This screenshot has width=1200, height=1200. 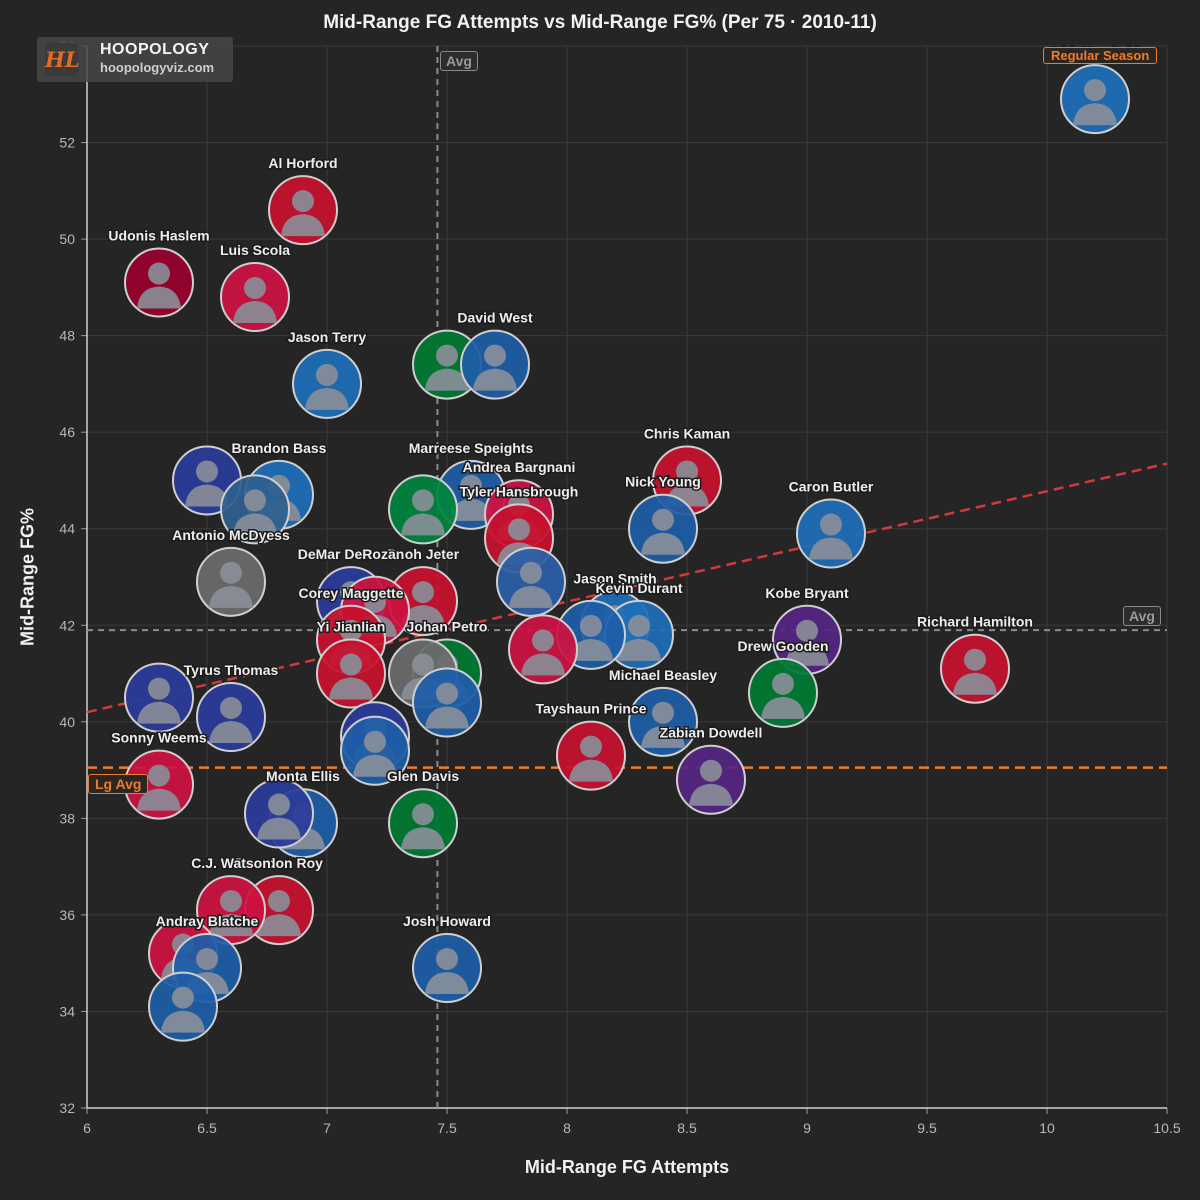 I want to click on x-tick-label: 9.5, so click(x=927, y=1128).